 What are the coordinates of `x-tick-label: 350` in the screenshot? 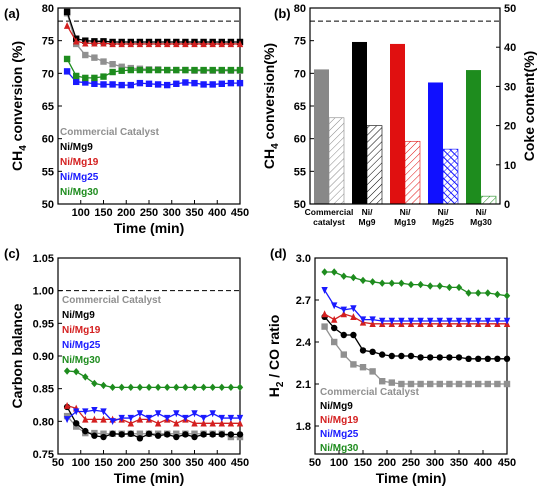 It's located at (194, 463).